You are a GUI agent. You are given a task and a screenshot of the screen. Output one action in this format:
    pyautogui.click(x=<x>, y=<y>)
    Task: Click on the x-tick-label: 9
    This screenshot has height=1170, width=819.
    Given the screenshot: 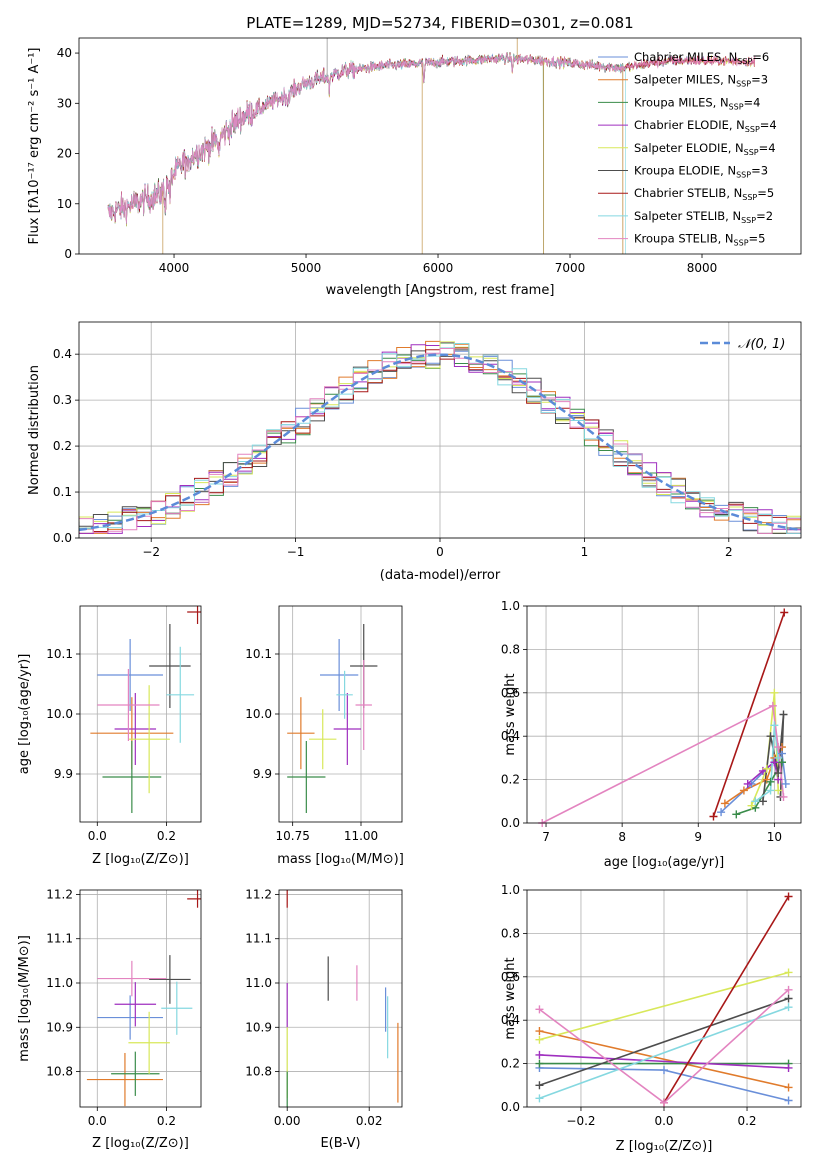 What is the action you would take?
    pyautogui.click(x=698, y=837)
    